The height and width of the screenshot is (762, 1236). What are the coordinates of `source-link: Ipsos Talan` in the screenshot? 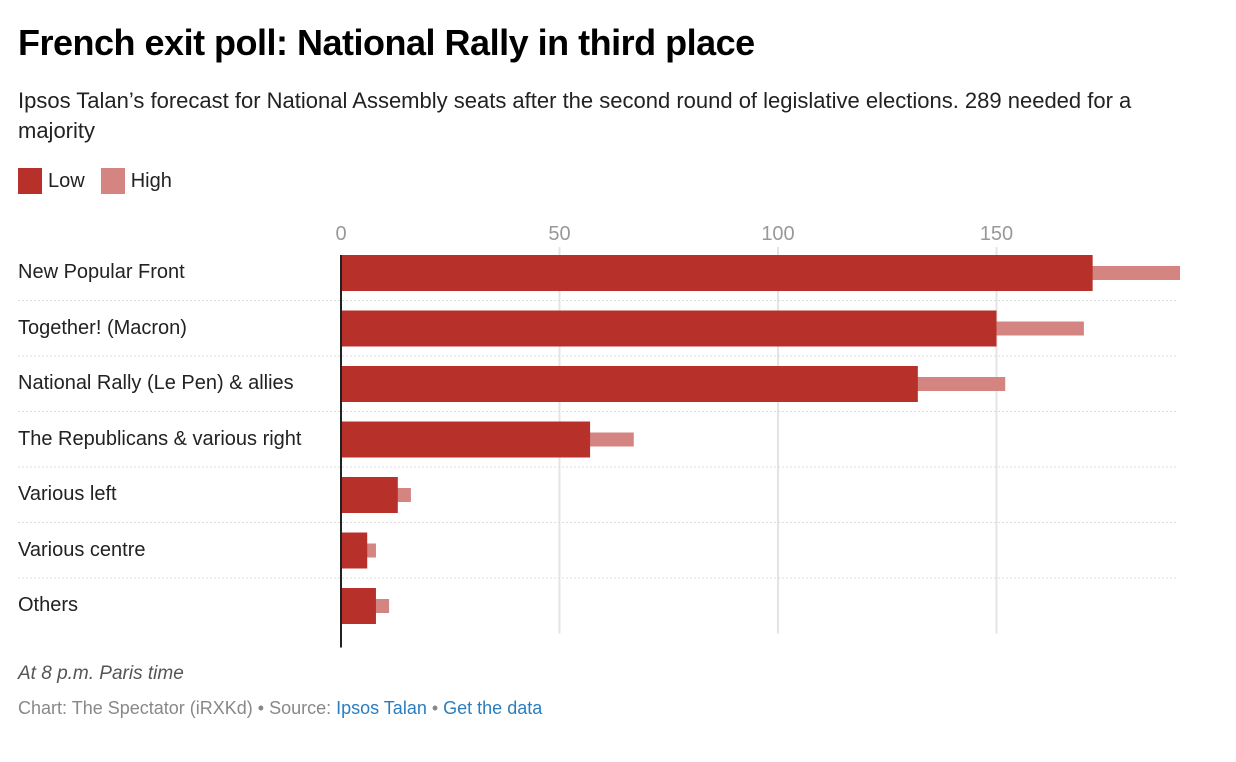 It's located at (381, 708).